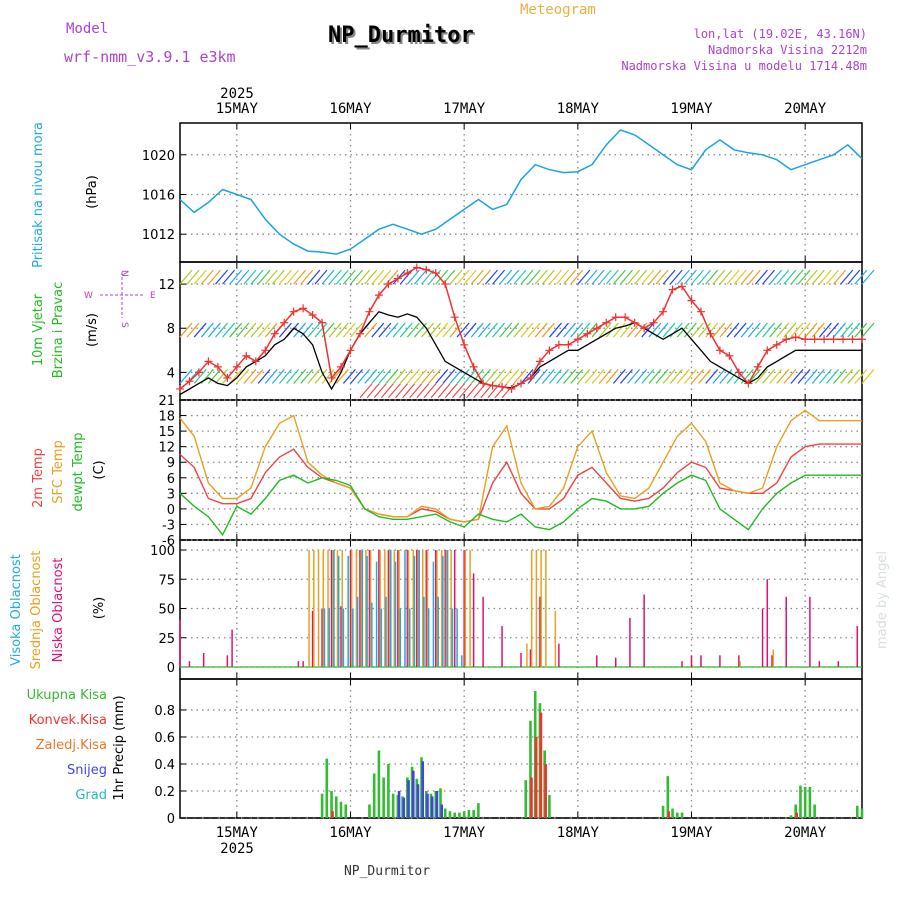 The image size is (900, 904). I want to click on day-labels-bottom: 15MAY 16MAY 17MAY 18MAY 19MAY 20MAY, so click(521, 833).